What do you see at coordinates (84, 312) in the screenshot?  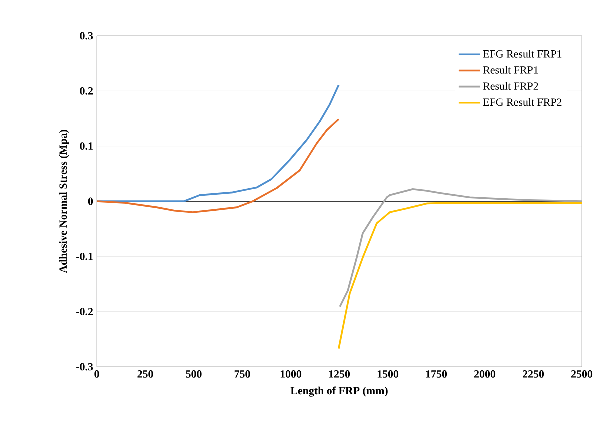 I see `y-tick-label: -0.2` at bounding box center [84, 312].